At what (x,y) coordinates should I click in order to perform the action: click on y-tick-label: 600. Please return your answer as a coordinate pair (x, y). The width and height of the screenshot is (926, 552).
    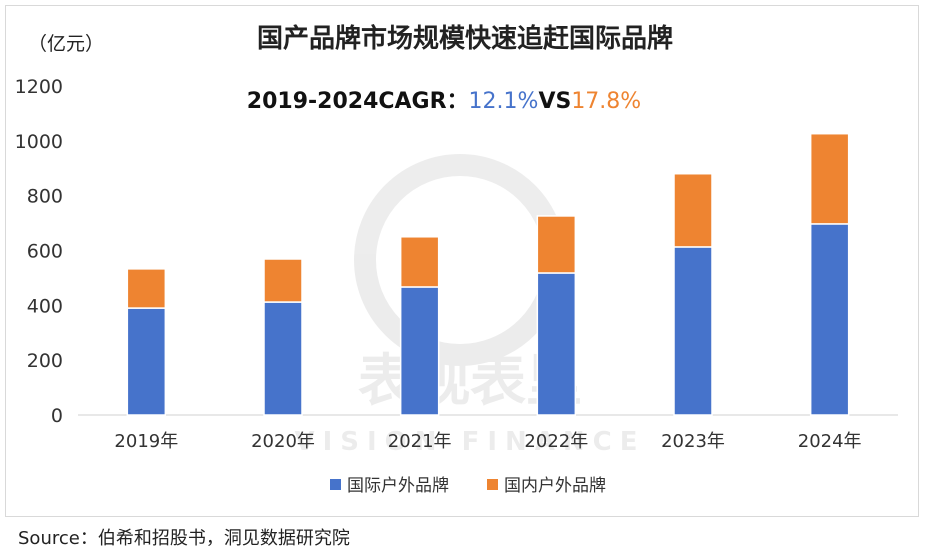
    Looking at the image, I should click on (45, 252).